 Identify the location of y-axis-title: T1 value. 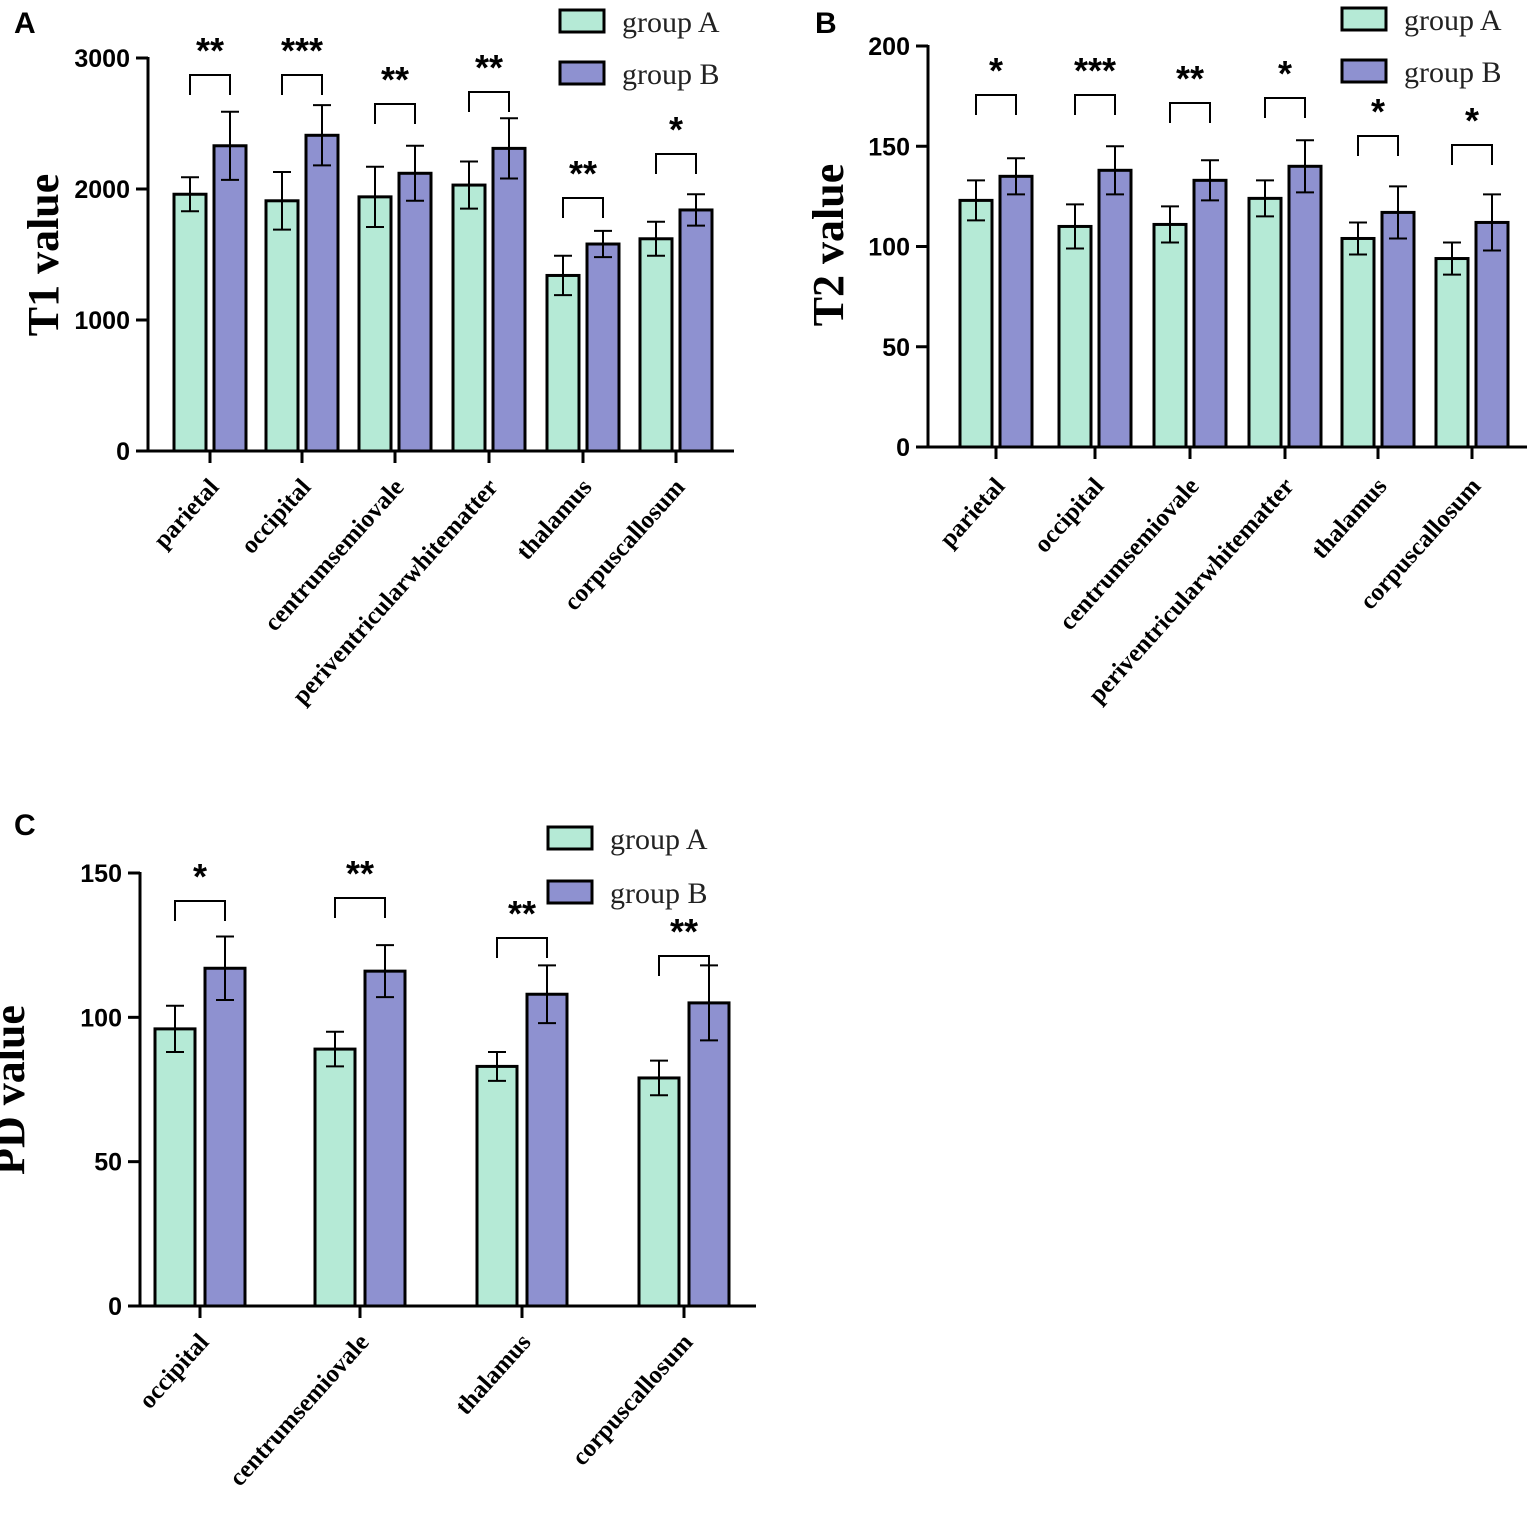
(43, 255).